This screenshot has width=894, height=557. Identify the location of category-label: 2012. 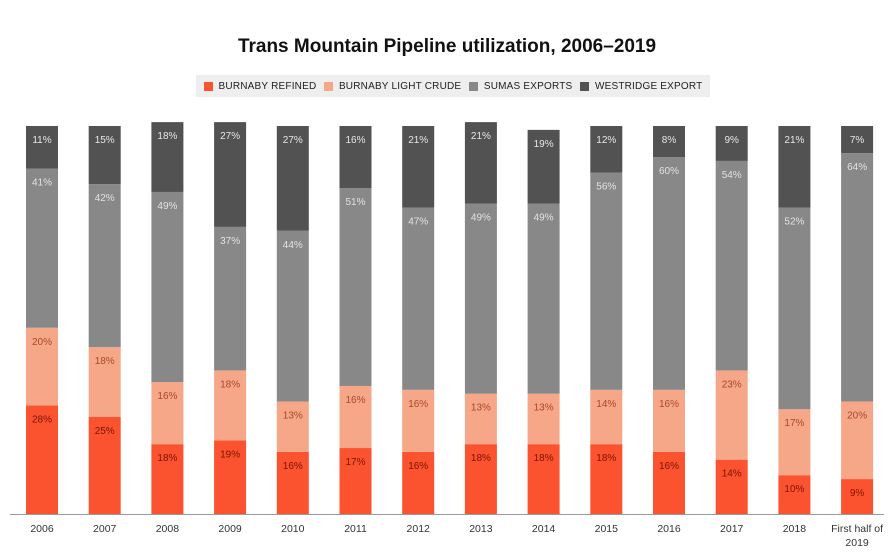
(419, 529).